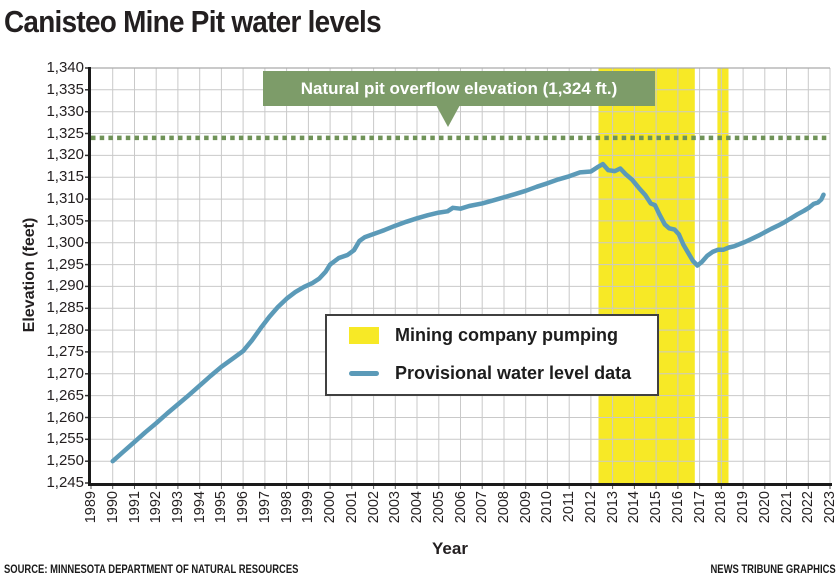 This screenshot has height=585, width=840. Describe the element at coordinates (65, 286) in the screenshot. I see `y-tick-label: 1,290` at that location.